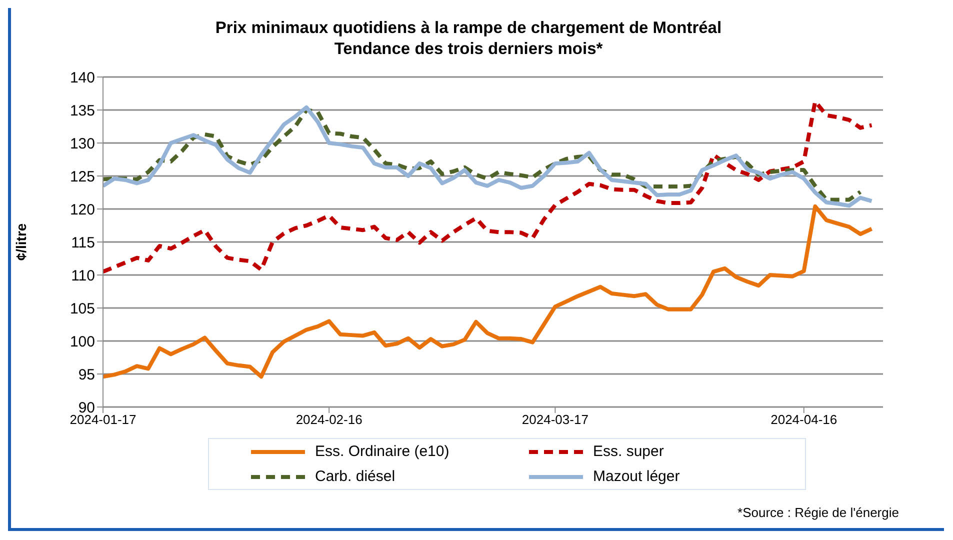 This screenshot has width=953, height=540. What do you see at coordinates (82, 341) in the screenshot?
I see `y-tick-label: 100` at bounding box center [82, 341].